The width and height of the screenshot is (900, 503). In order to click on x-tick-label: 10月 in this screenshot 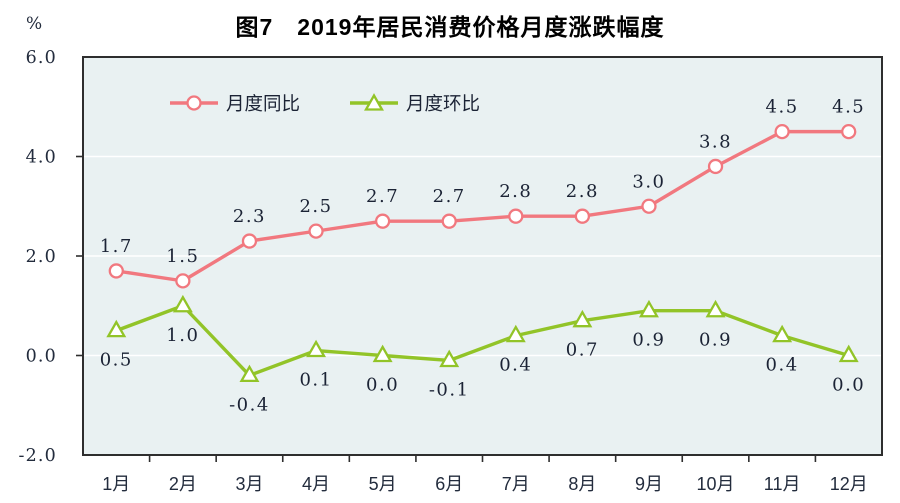, I will do `click(716, 484)`.